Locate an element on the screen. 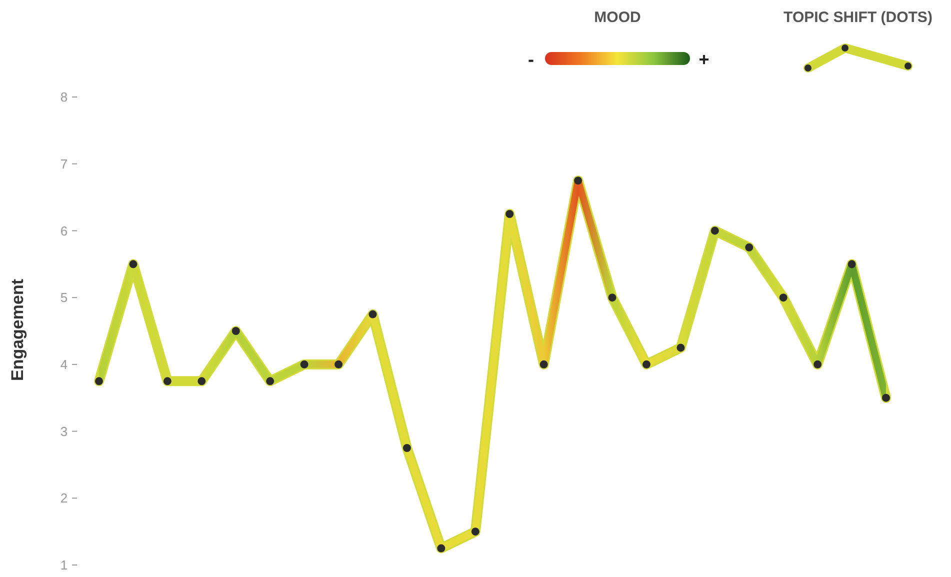  y-axis-title: Engagement is located at coordinates (17, 330).